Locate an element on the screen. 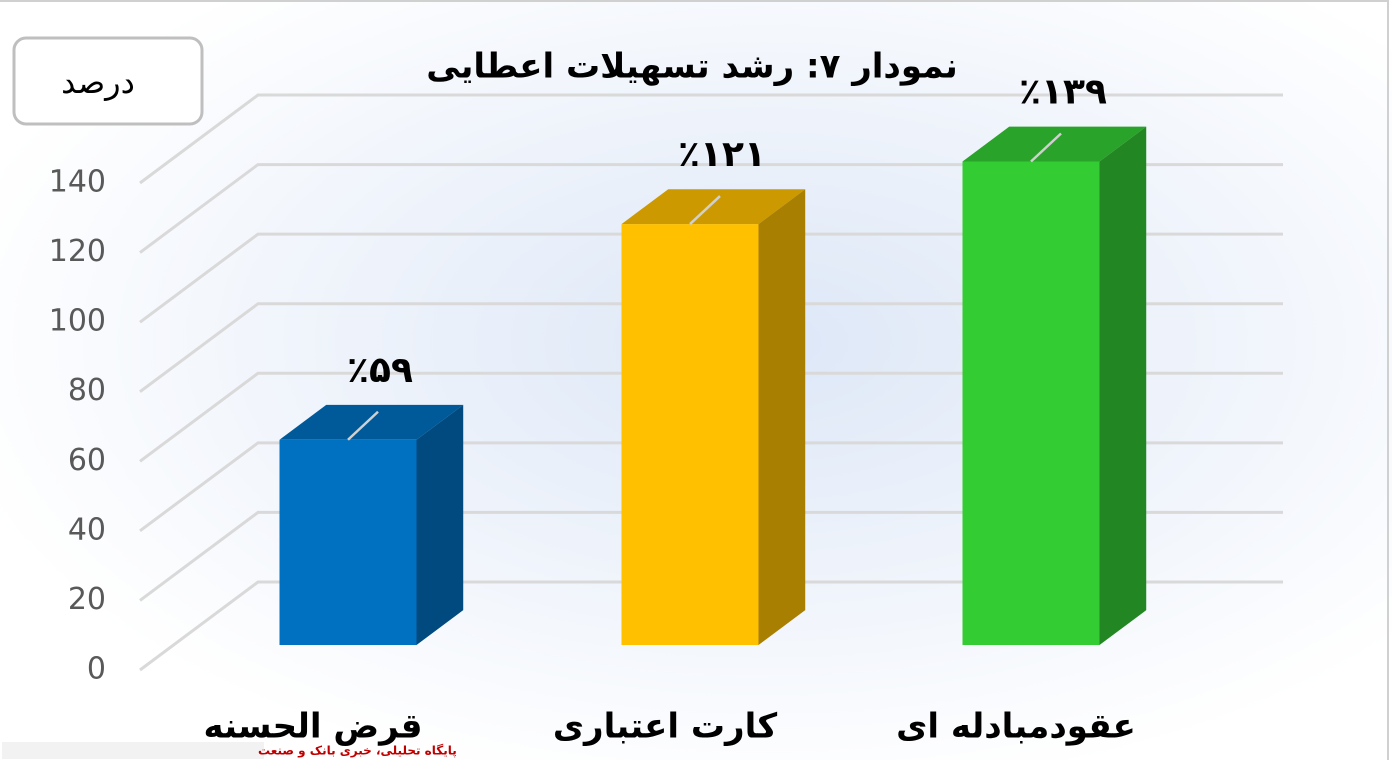 The height and width of the screenshot is (760, 1392). y-tick-label: 40 is located at coordinates (87, 529).